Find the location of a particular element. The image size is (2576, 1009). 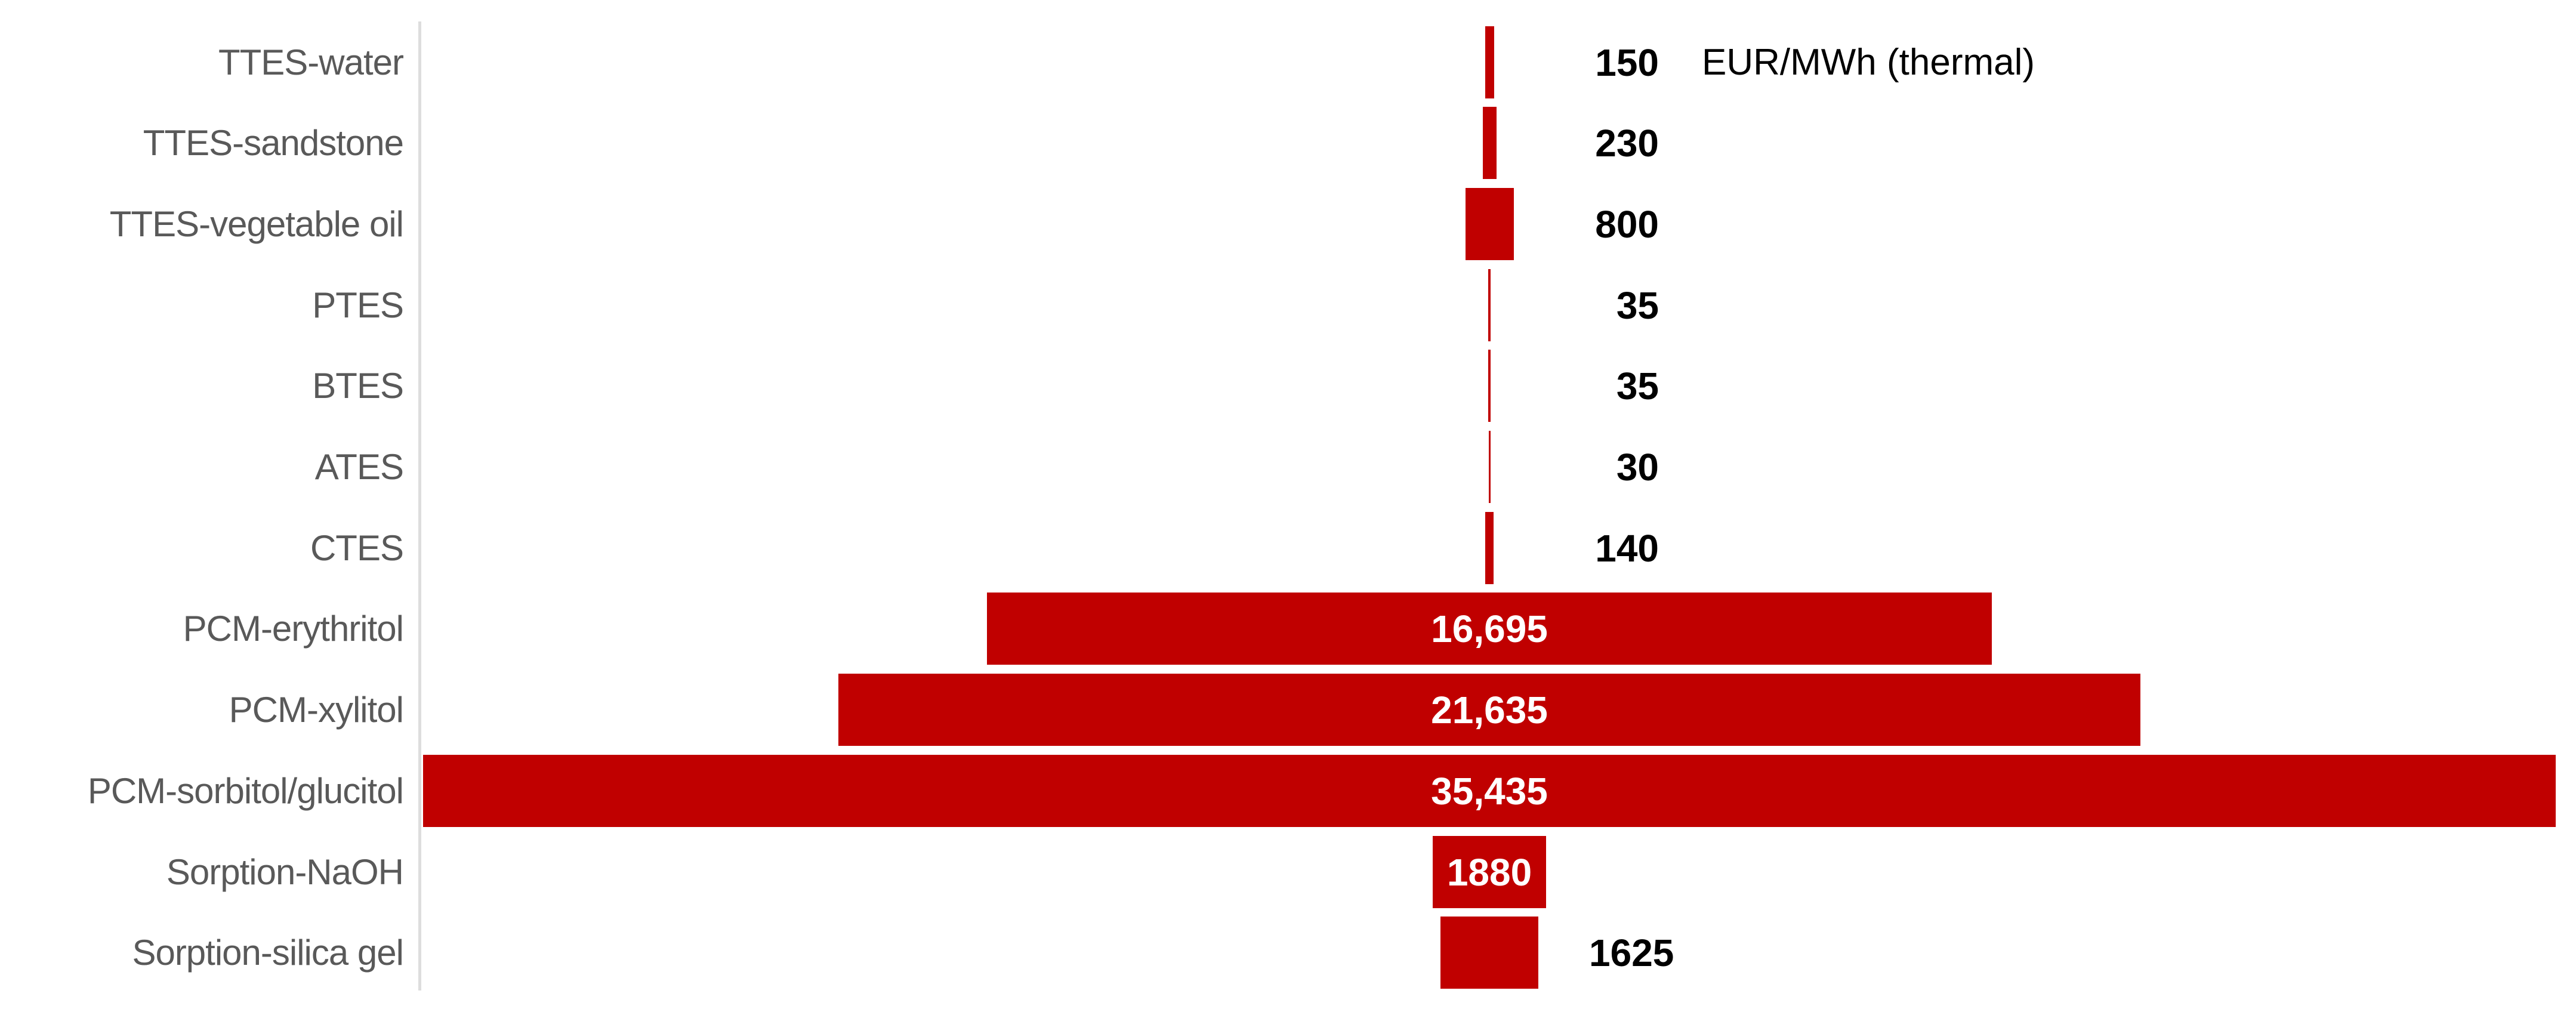

unit-label: EUR/MWh (thermal) is located at coordinates (1868, 62).